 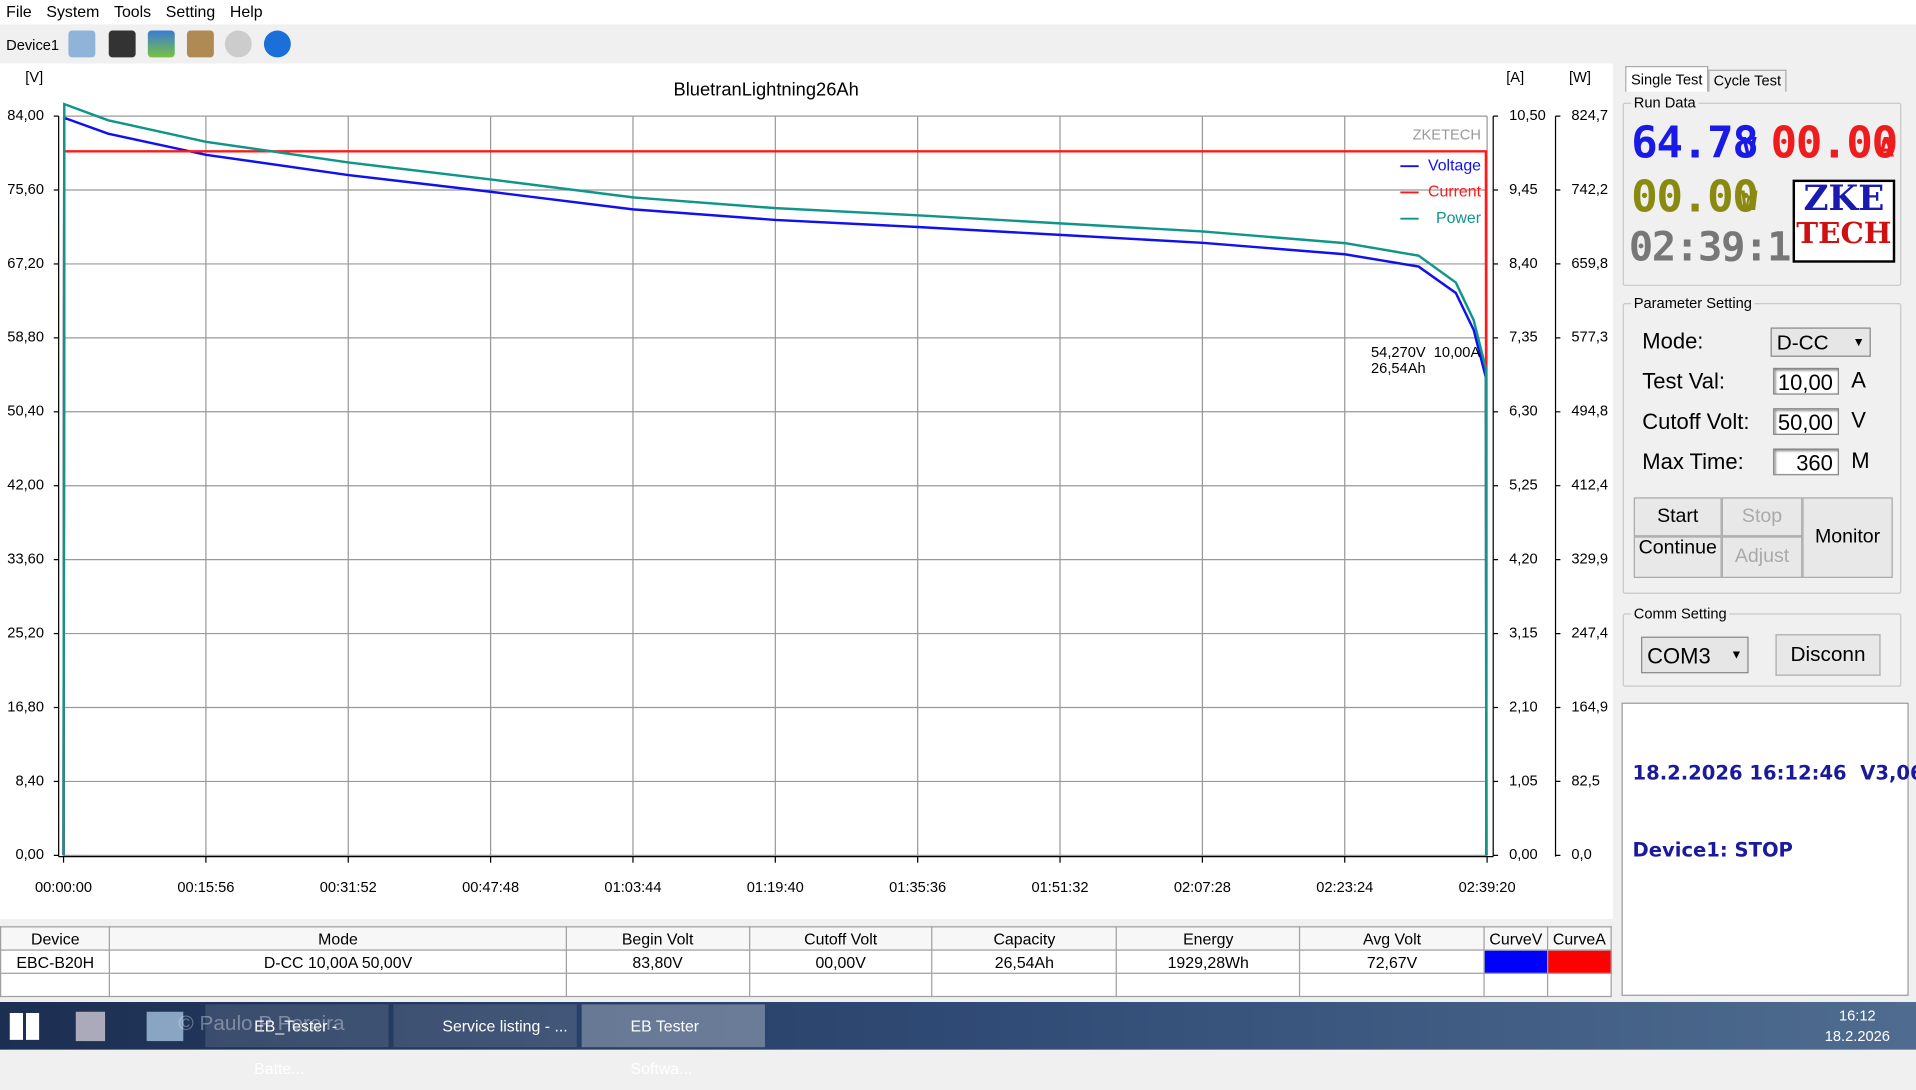 I want to click on y-tick-label: 2,10, so click(x=1523, y=707).